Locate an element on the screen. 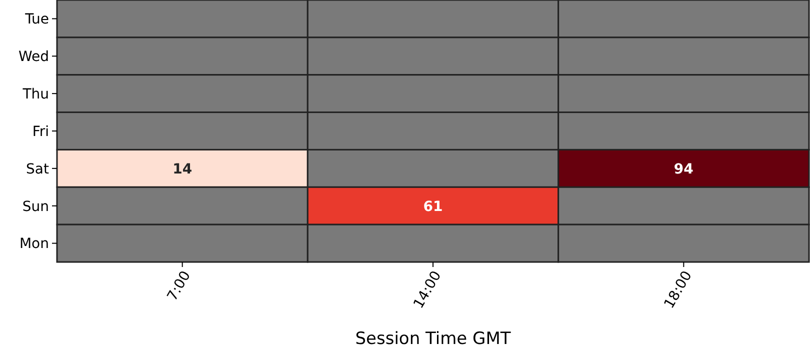 The height and width of the screenshot is (360, 810). y-tick-label: Mon is located at coordinates (34, 244).